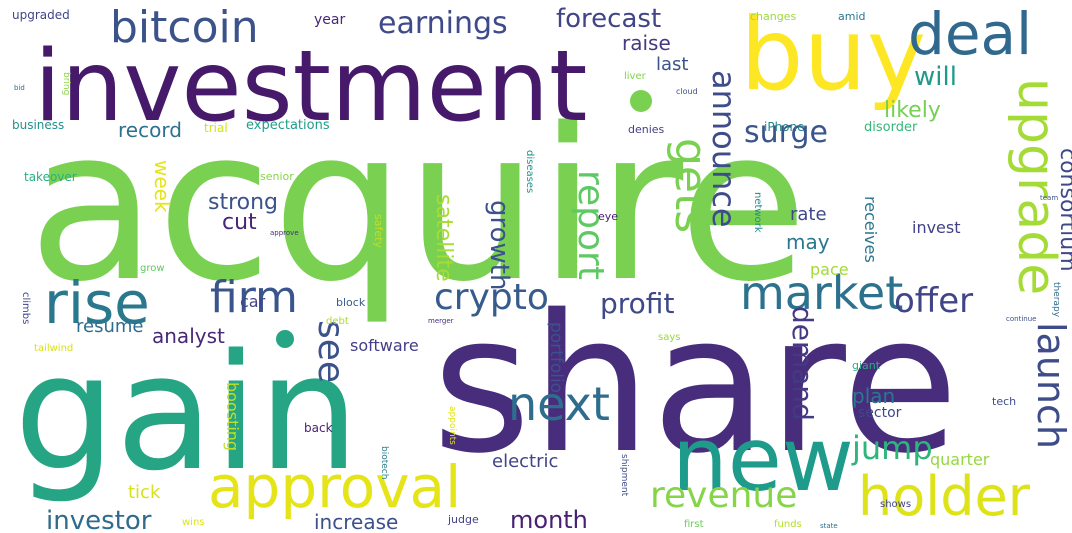 The image size is (1072, 533). Describe the element at coordinates (335, 487) in the screenshot. I see `word-approval: approval` at that location.